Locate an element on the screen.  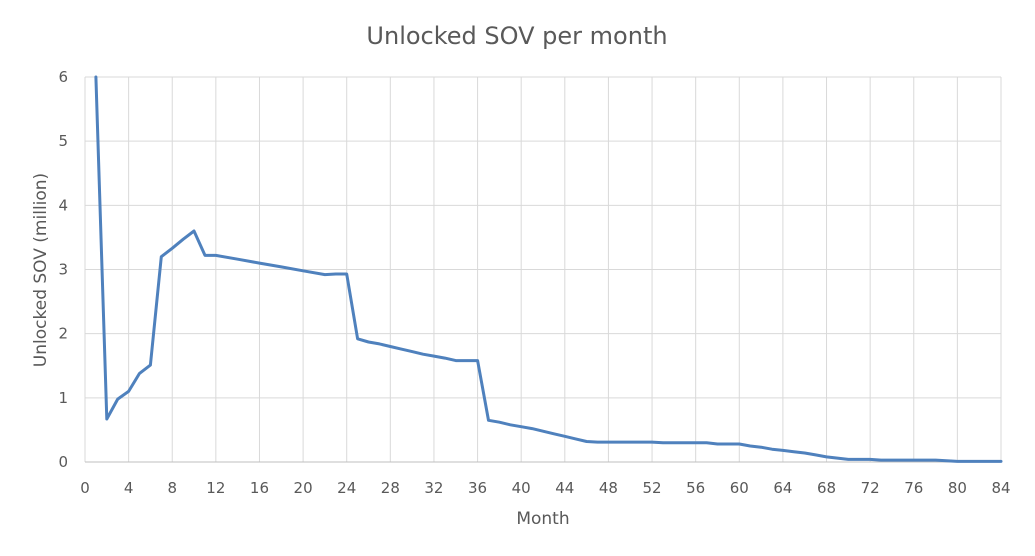
x-tick-label: 28 is located at coordinates (390, 488).